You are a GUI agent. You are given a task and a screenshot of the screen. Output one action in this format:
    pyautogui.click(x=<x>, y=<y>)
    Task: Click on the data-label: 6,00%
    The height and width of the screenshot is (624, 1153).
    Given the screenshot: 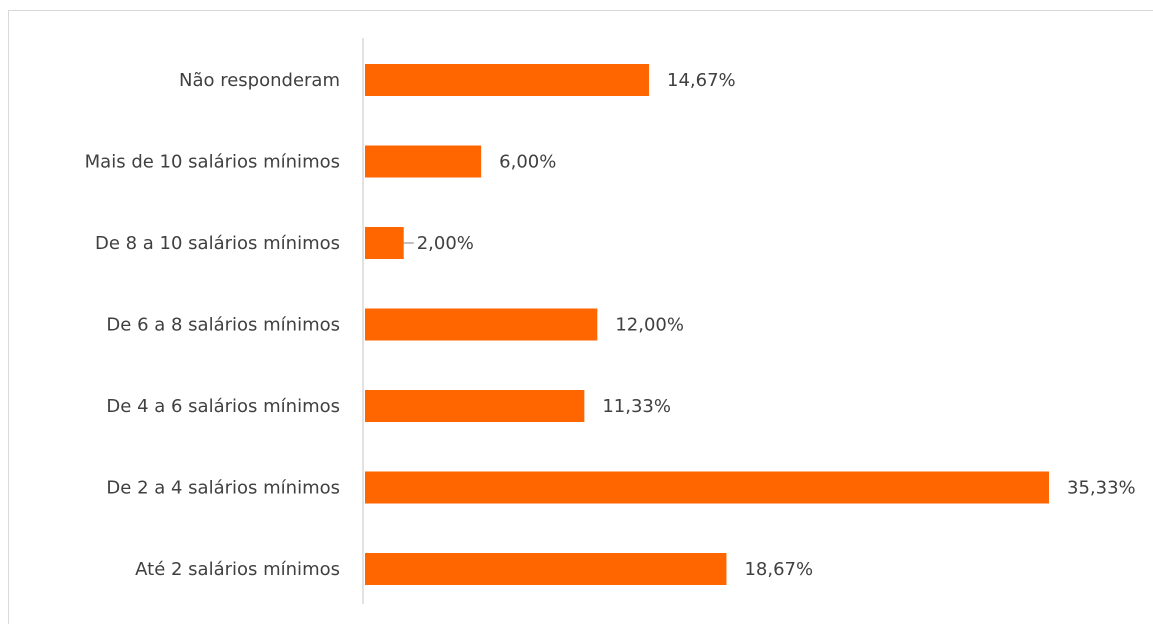 What is the action you would take?
    pyautogui.click(x=527, y=162)
    